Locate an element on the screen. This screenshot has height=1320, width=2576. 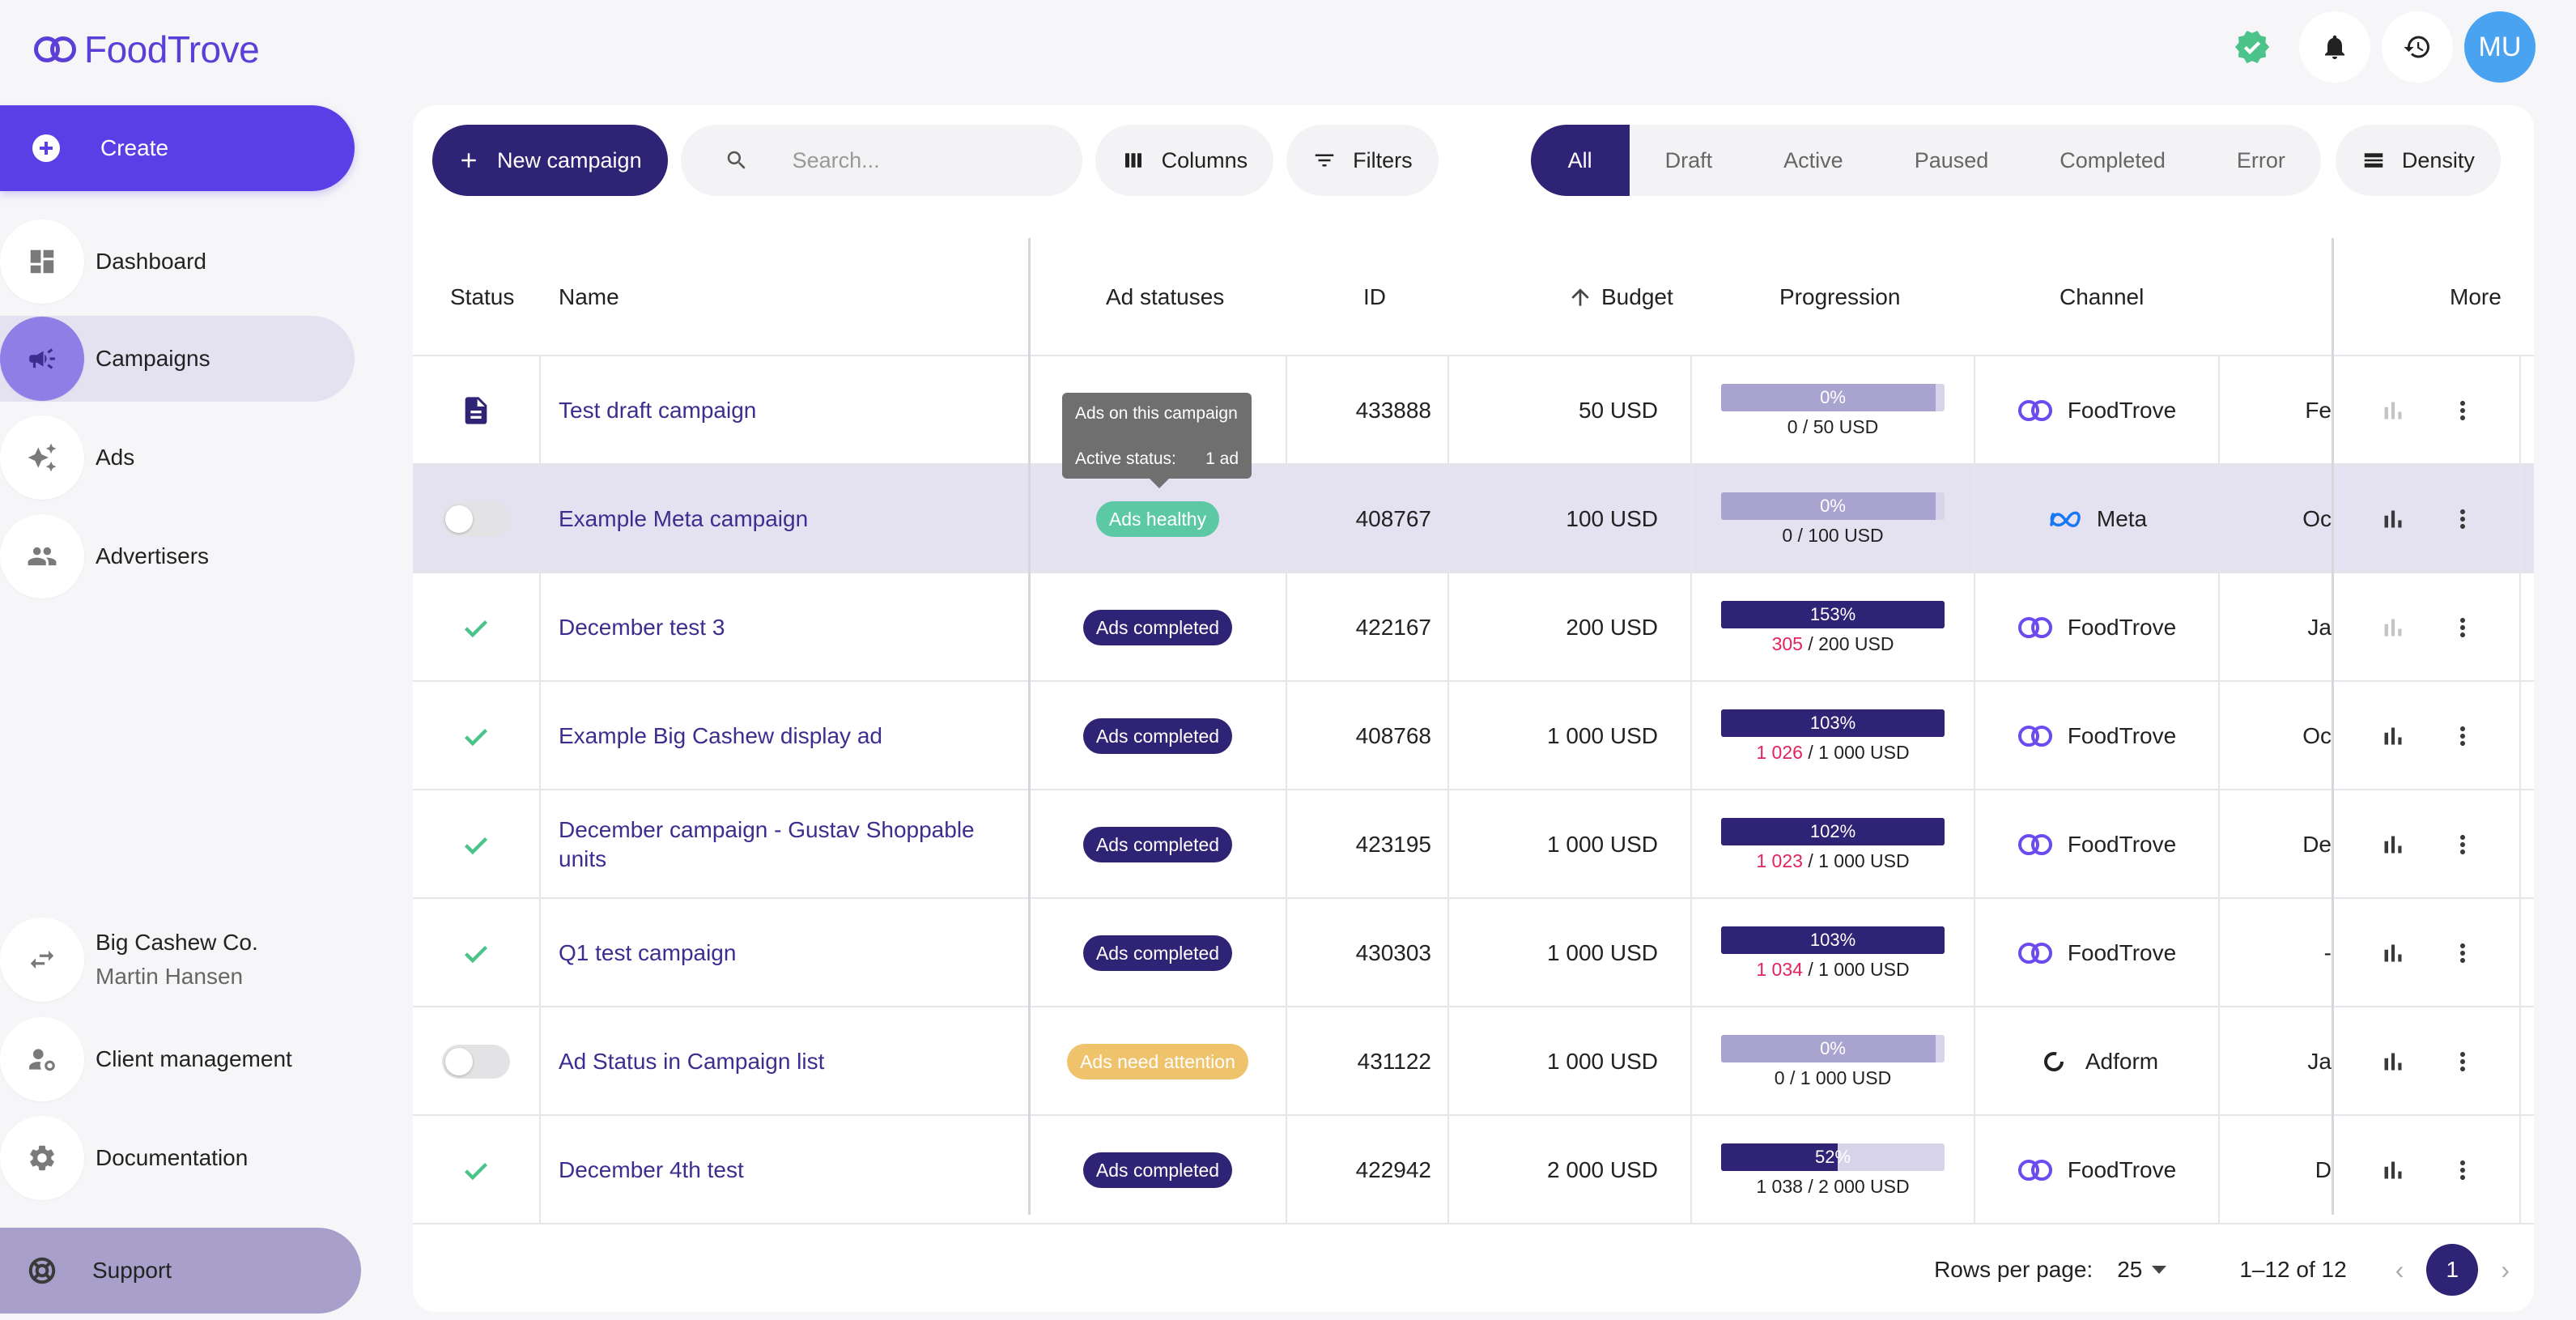
column-header-budget: Budget is located at coordinates (1620, 297).